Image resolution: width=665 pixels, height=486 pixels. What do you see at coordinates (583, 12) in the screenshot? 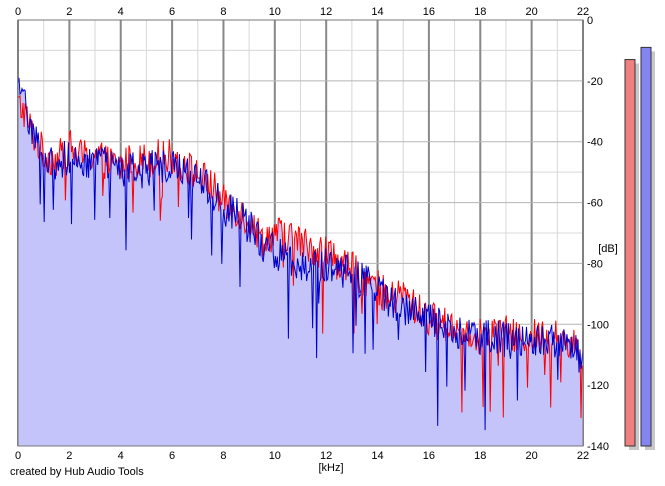
I see `x-tick-label-top: 22` at bounding box center [583, 12].